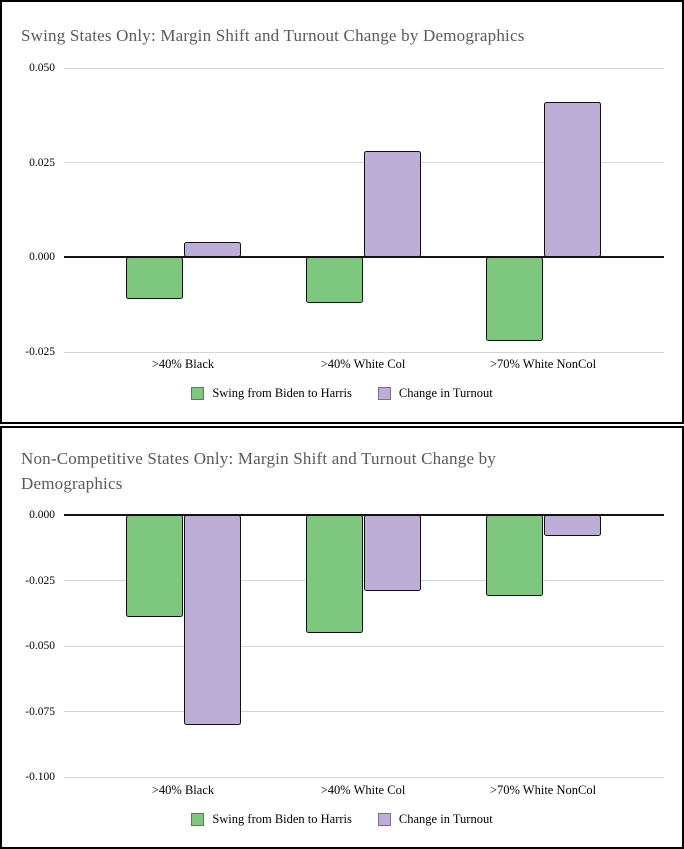  Describe the element at coordinates (72, 483) in the screenshot. I see `chart-title-line: Demographics` at that location.